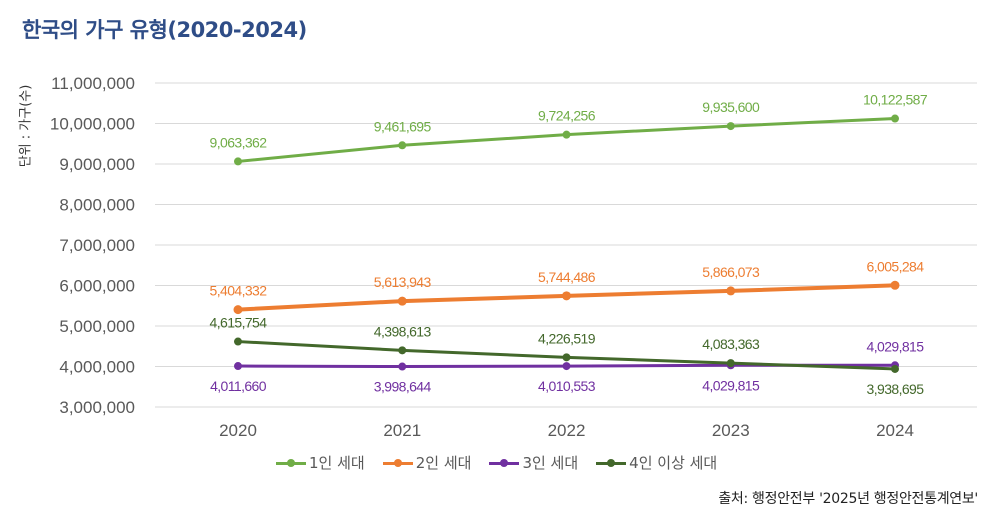 The image size is (998, 523). Describe the element at coordinates (97, 326) in the screenshot. I see `y-tick-label: 5,000,000` at that location.